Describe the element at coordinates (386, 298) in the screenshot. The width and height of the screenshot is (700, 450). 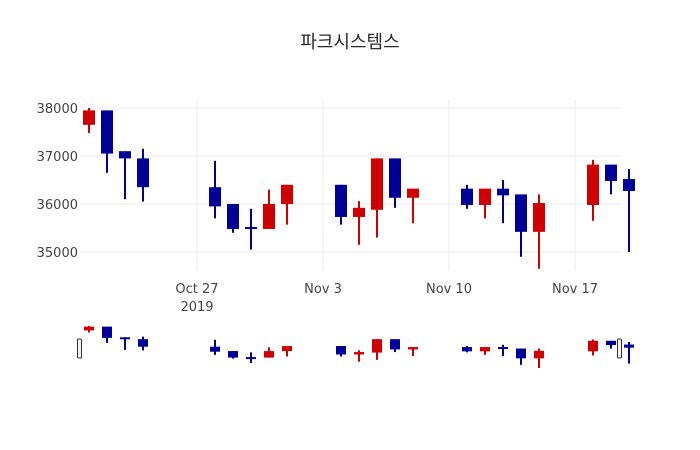
I see `x-axis: Oct 27 2019 Nov 3 Nov 10 Nov 17` at that location.